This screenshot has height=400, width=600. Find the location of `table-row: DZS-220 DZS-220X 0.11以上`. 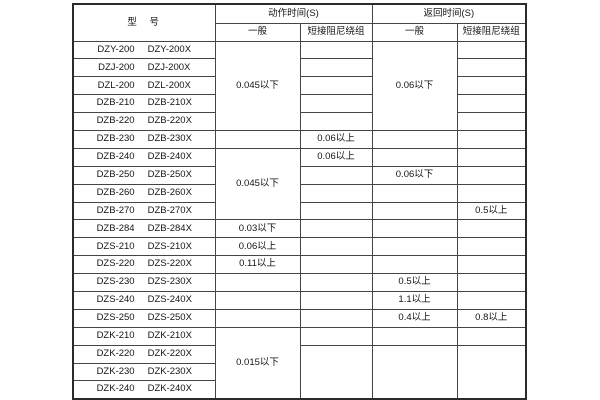

table-row: DZS-220 DZS-220X 0.11以上 is located at coordinates (299, 265).